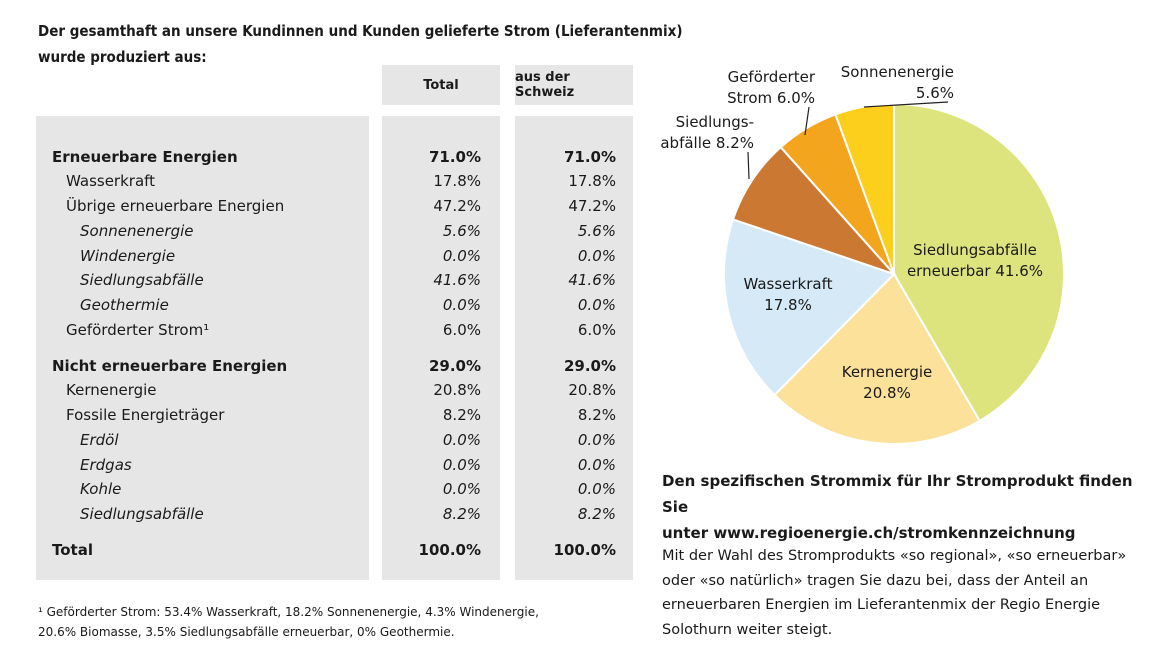 This screenshot has height=657, width=1168. What do you see at coordinates (592, 181) in the screenshot?
I see `row-schweiz: 17.8%` at bounding box center [592, 181].